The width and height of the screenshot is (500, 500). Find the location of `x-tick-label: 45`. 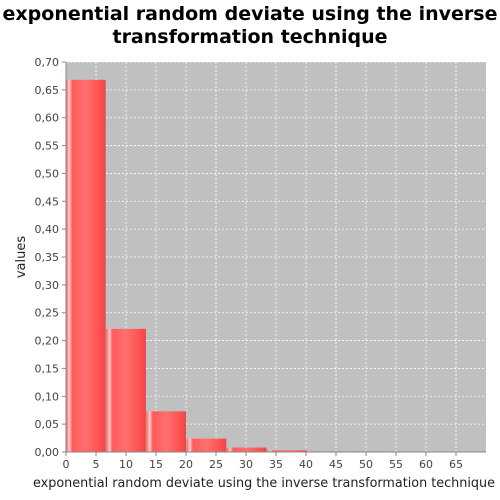

x-tick-label: 45 is located at coordinates (336, 464).